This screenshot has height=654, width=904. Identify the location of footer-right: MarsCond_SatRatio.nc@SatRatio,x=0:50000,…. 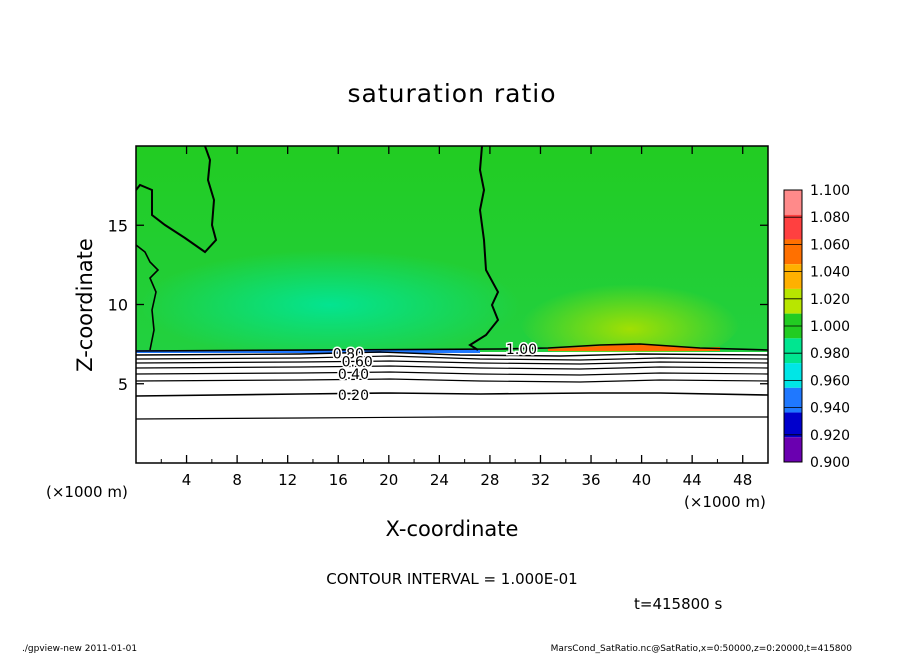
(702, 649).